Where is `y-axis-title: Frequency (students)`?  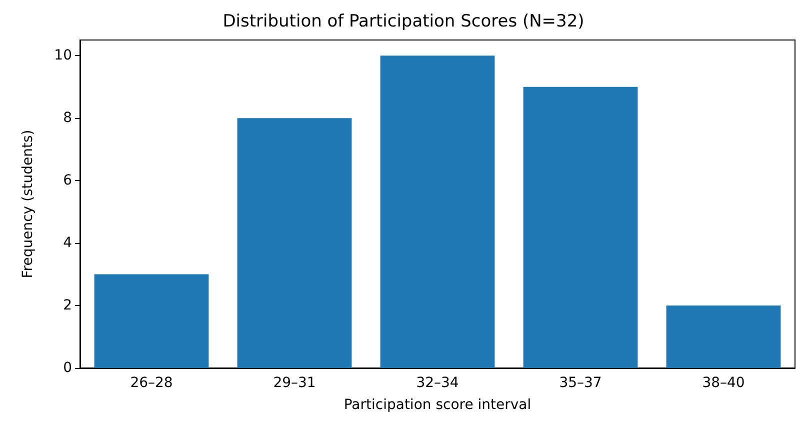 y-axis-title: Frequency (students) is located at coordinates (28, 204).